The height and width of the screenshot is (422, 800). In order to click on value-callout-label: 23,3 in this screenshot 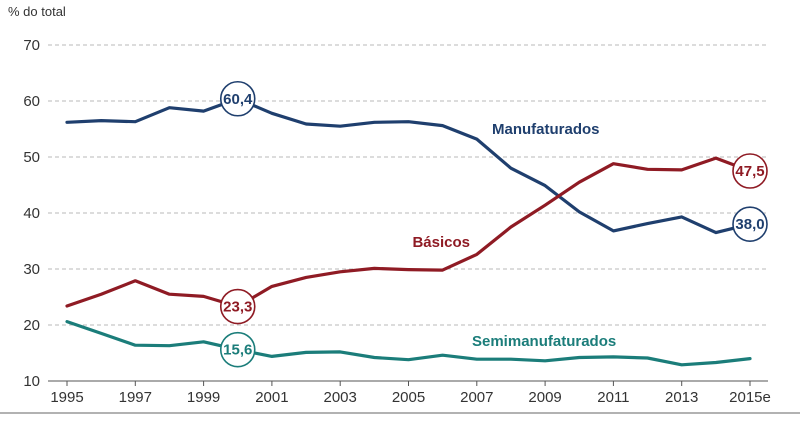, I will do `click(237, 307)`.